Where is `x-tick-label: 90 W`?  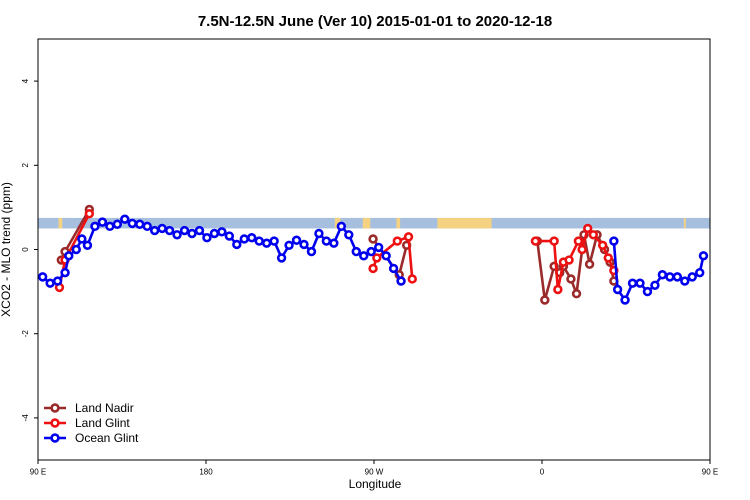 x-tick-label: 90 W is located at coordinates (374, 472).